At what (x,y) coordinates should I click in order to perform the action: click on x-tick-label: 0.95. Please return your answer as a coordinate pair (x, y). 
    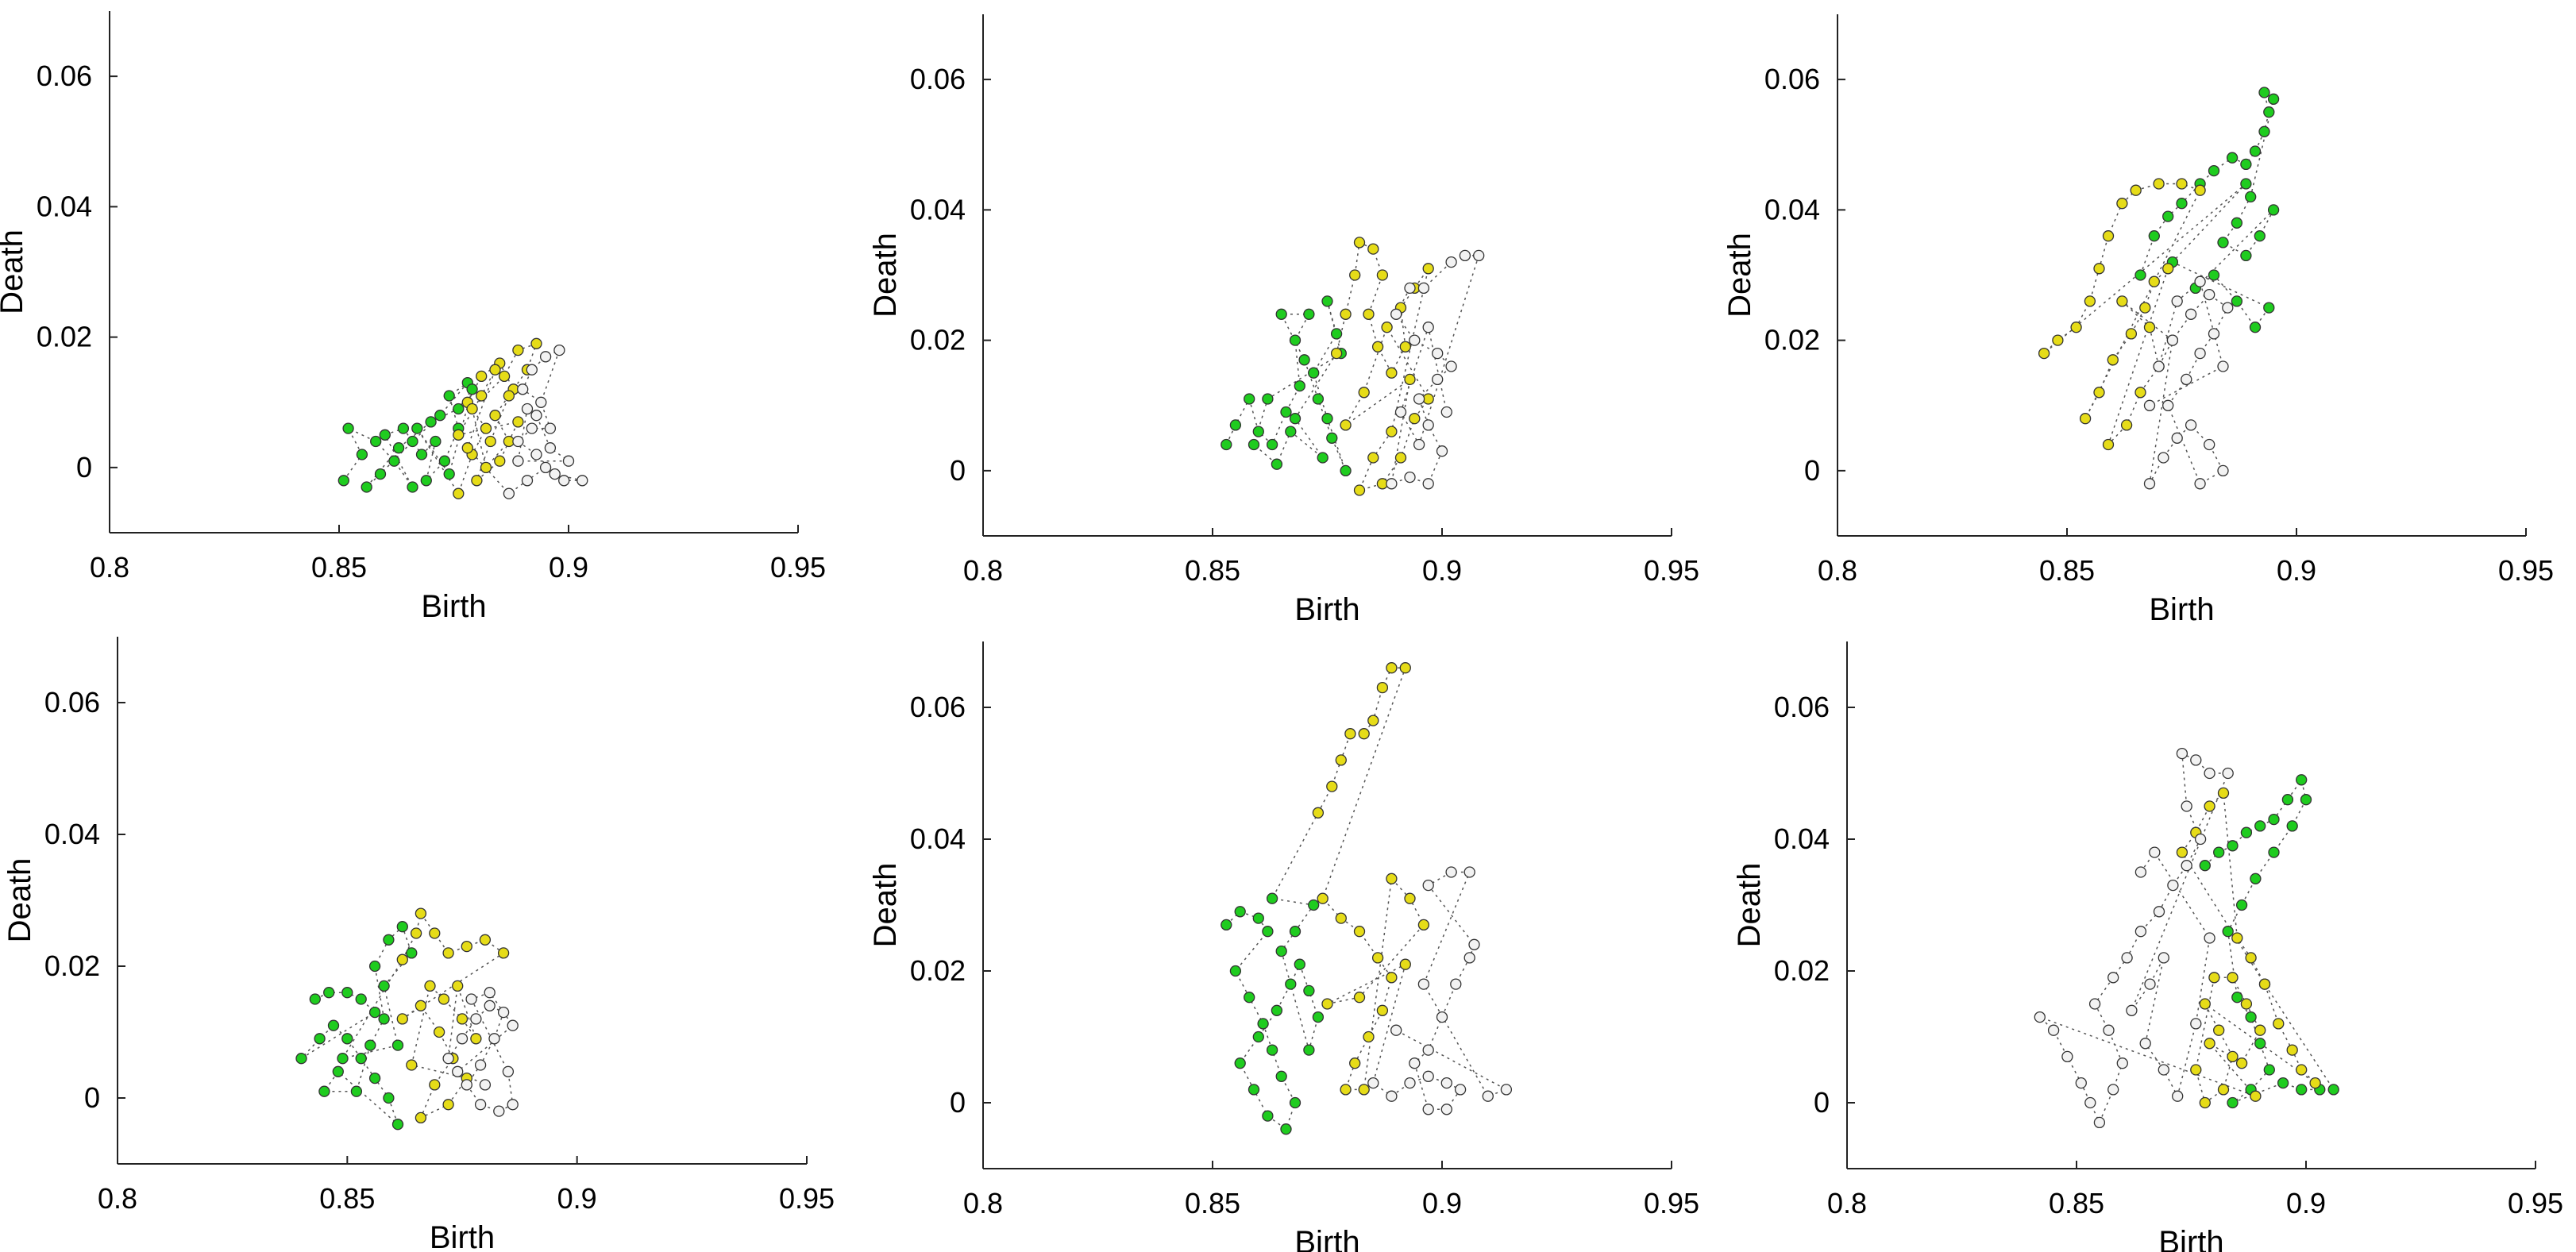
    Looking at the image, I should click on (1671, 1203).